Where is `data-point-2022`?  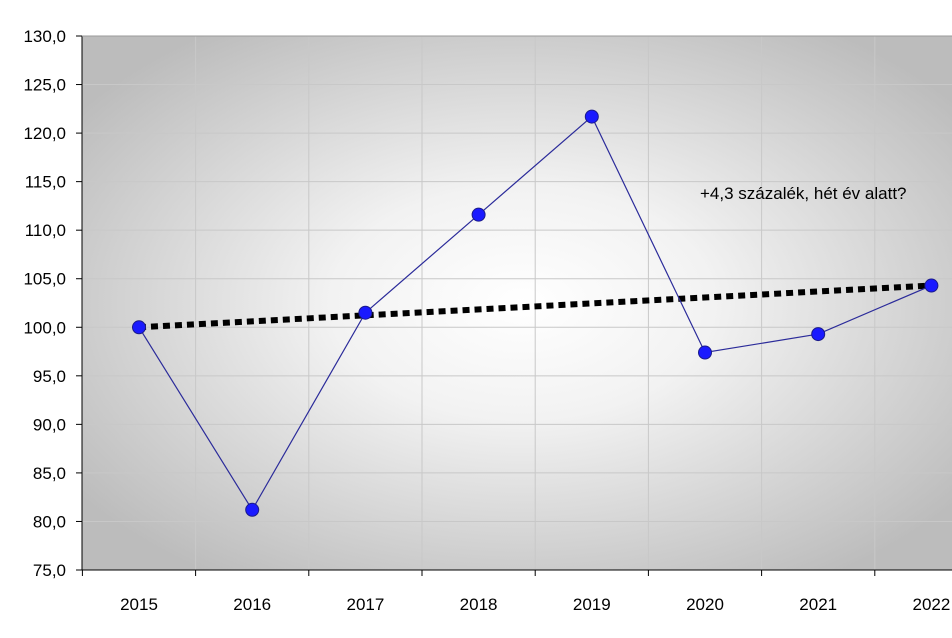 data-point-2022 is located at coordinates (931, 285).